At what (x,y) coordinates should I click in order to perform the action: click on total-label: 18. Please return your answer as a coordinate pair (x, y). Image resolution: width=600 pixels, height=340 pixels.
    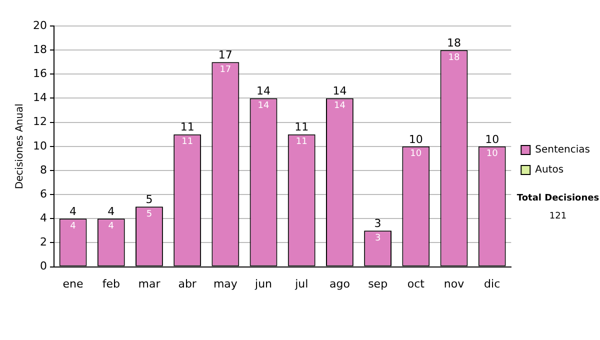
    Looking at the image, I should click on (453, 43).